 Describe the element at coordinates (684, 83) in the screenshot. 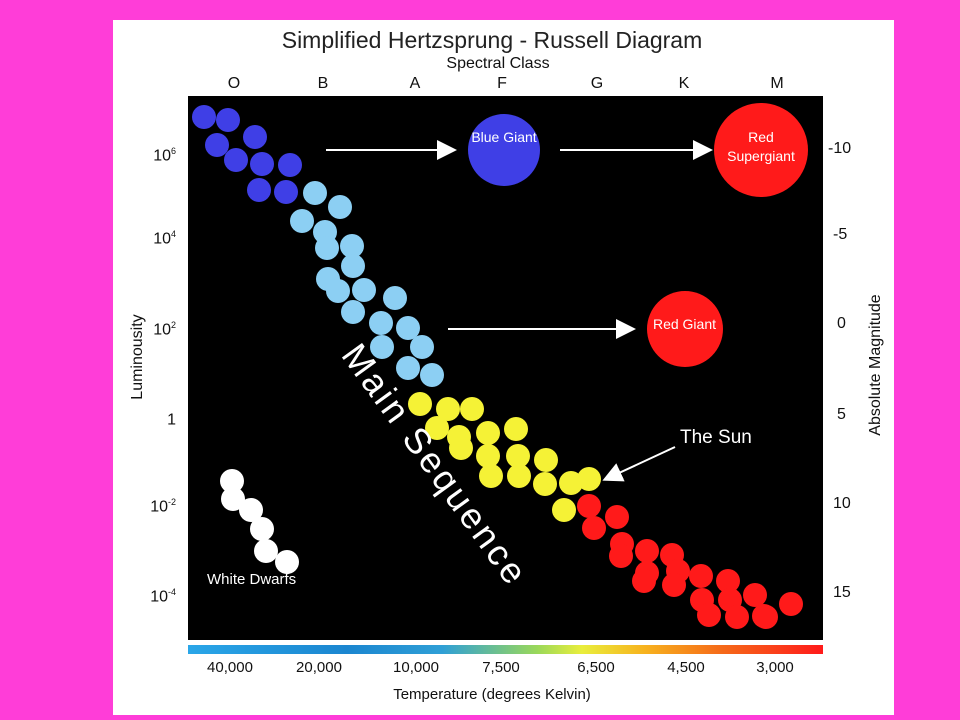

I see `spectral-class-k: K` at that location.